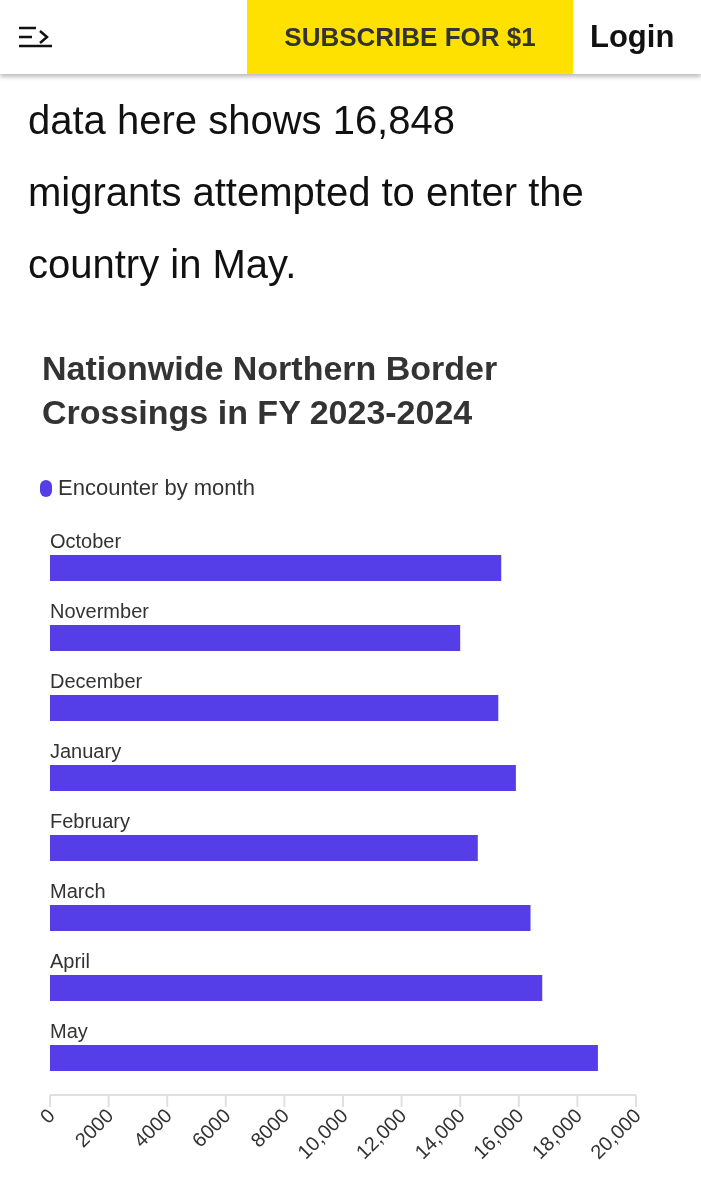 The width and height of the screenshot is (701, 1200). Describe the element at coordinates (90, 821) in the screenshot. I see `y-tick-label: February` at that location.